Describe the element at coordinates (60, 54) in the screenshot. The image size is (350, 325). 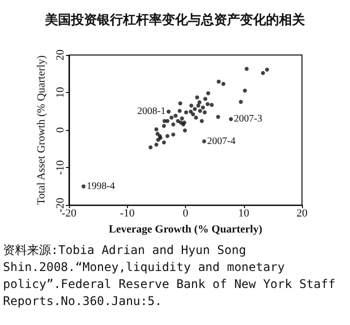
I see `y-tick-label: 20` at that location.